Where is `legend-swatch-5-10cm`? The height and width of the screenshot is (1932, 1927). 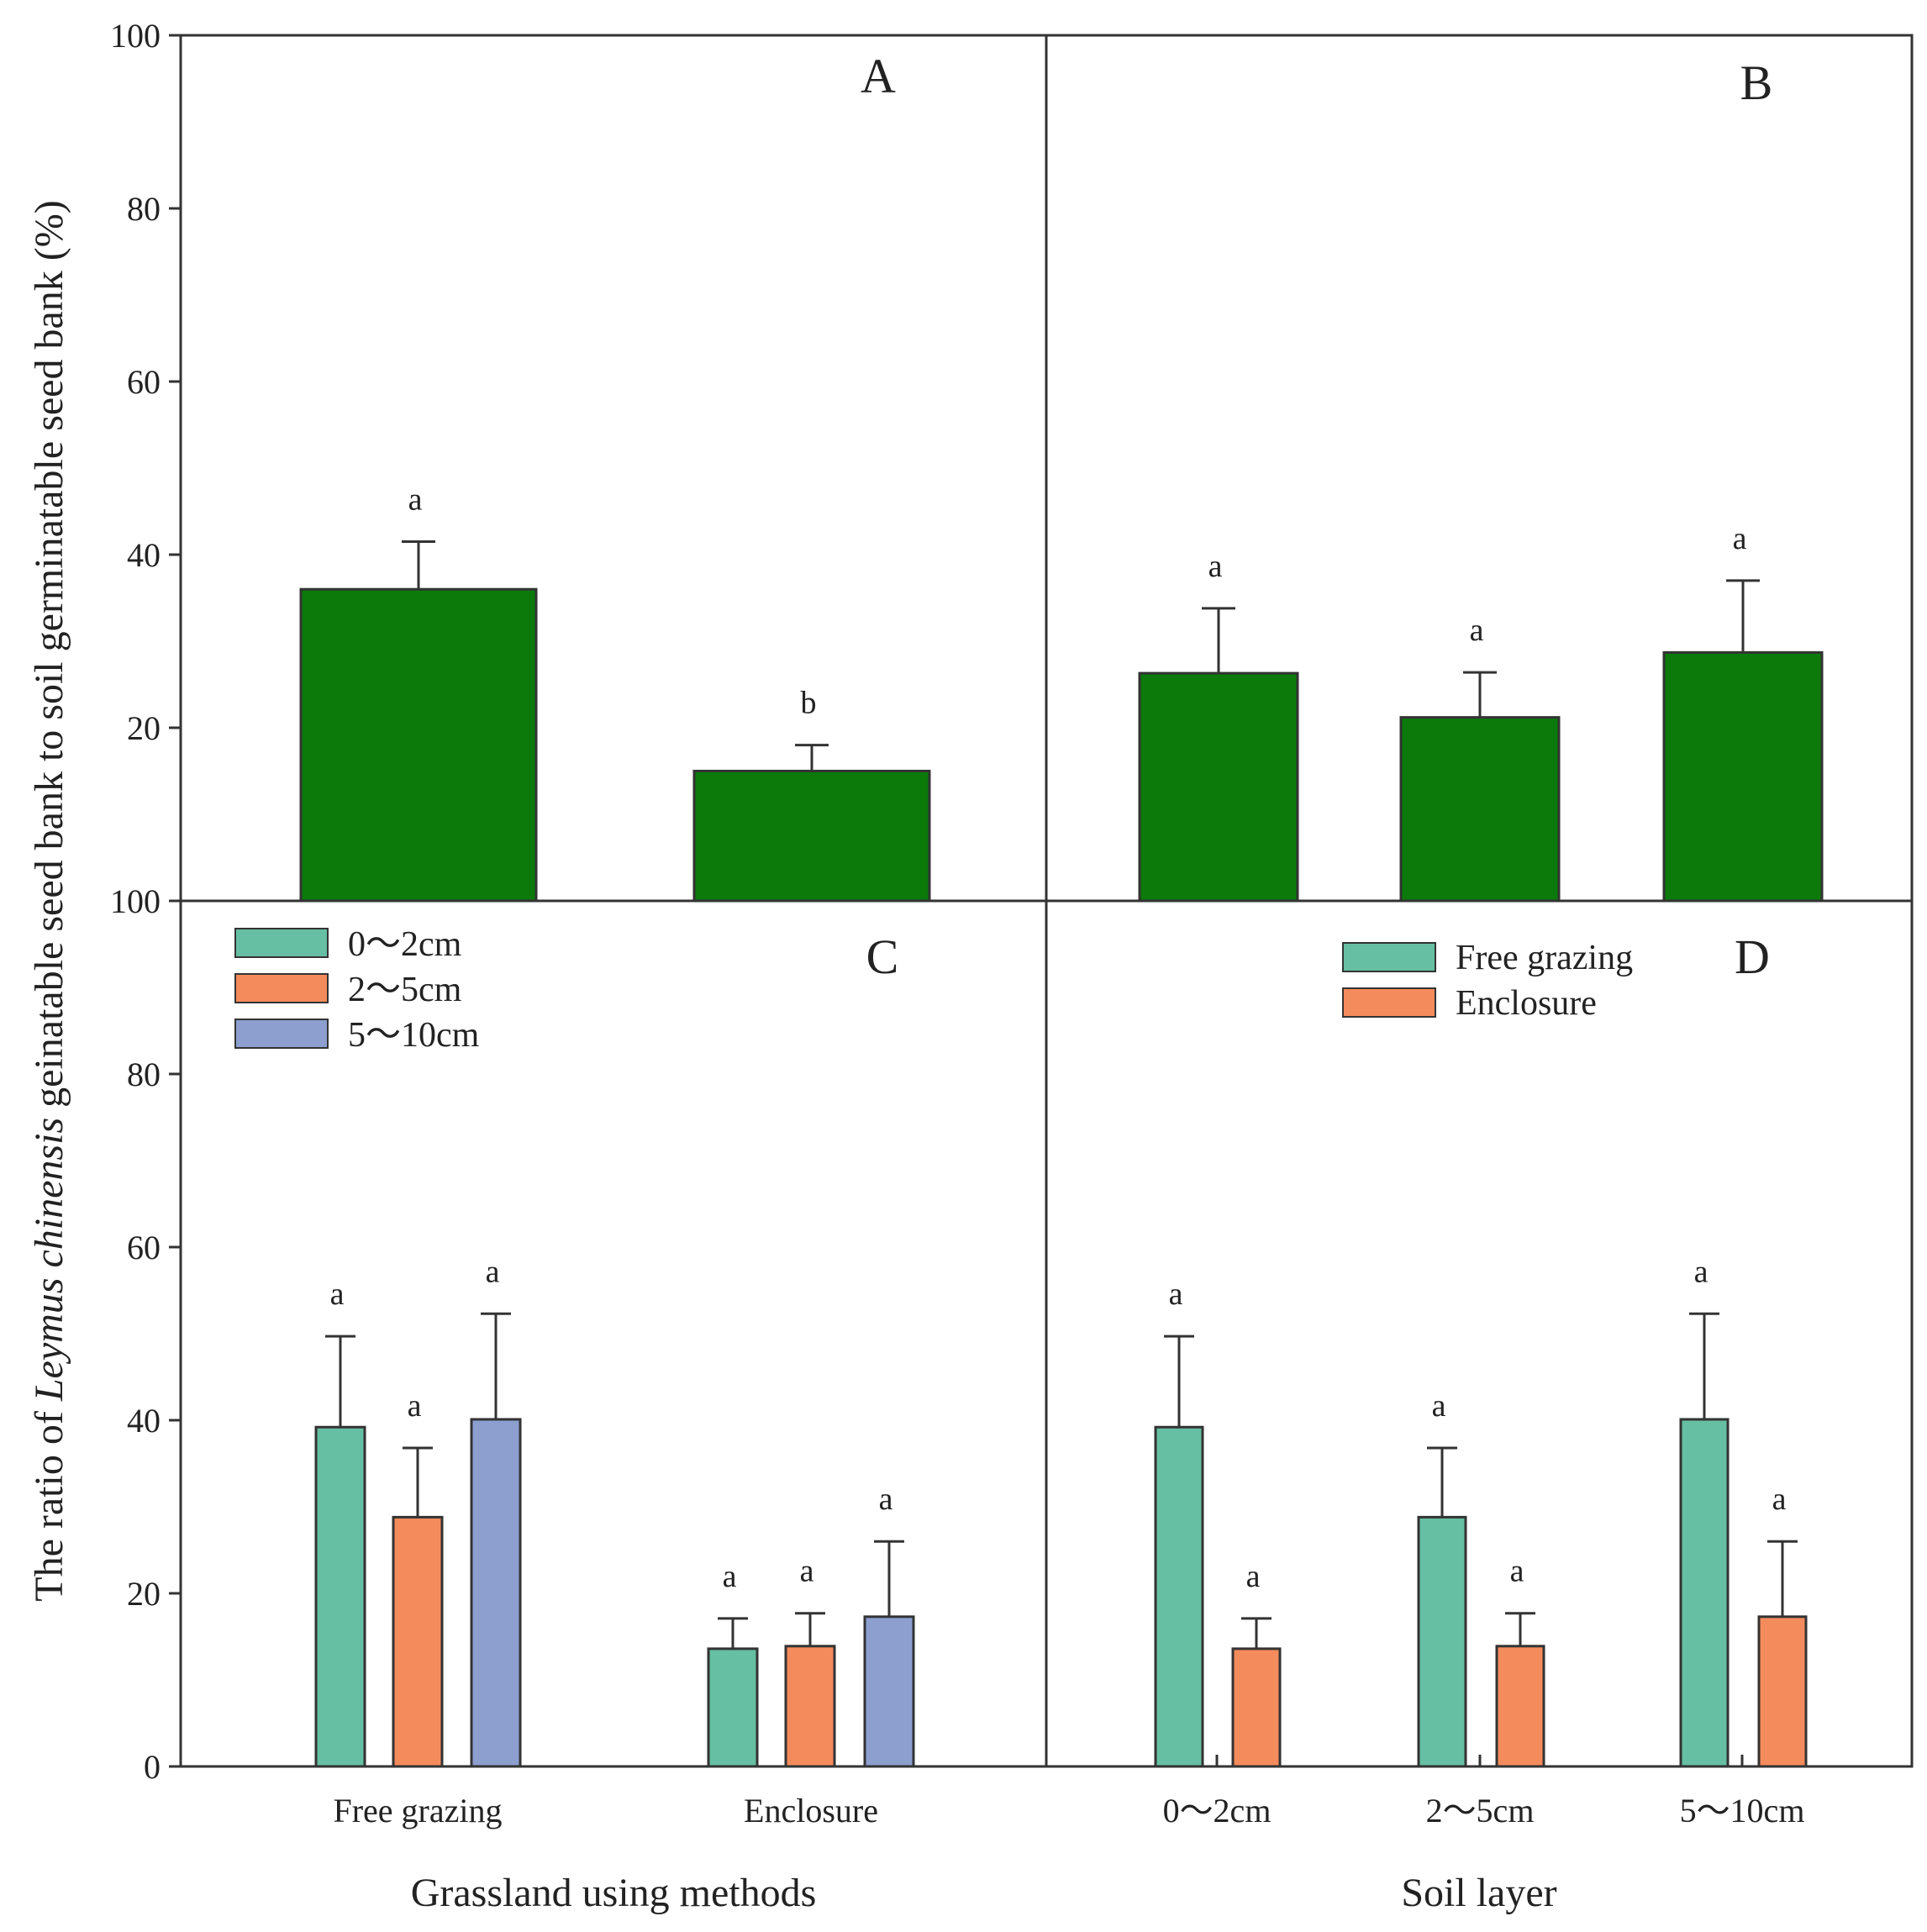 legend-swatch-5-10cm is located at coordinates (281, 1034).